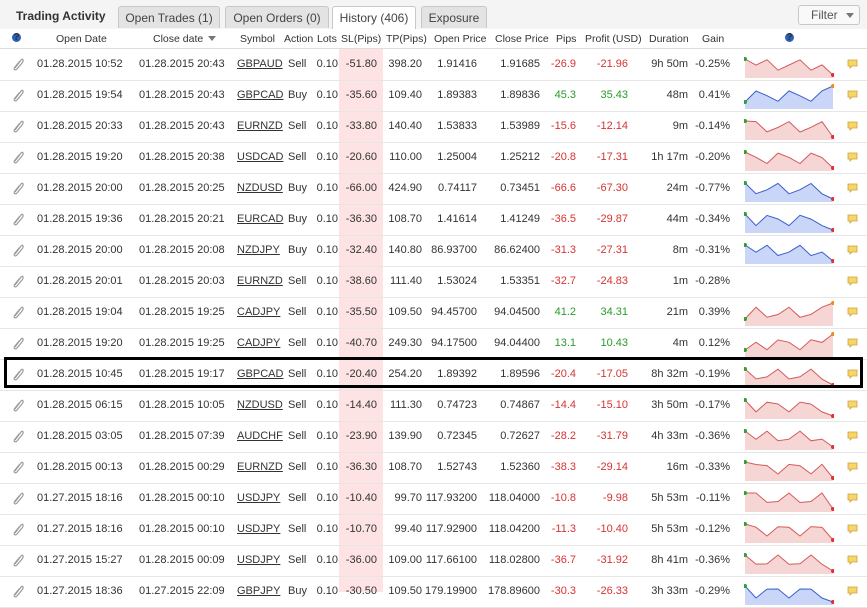 The image size is (867, 608). I want to click on tab-history: History (406), so click(374, 18).